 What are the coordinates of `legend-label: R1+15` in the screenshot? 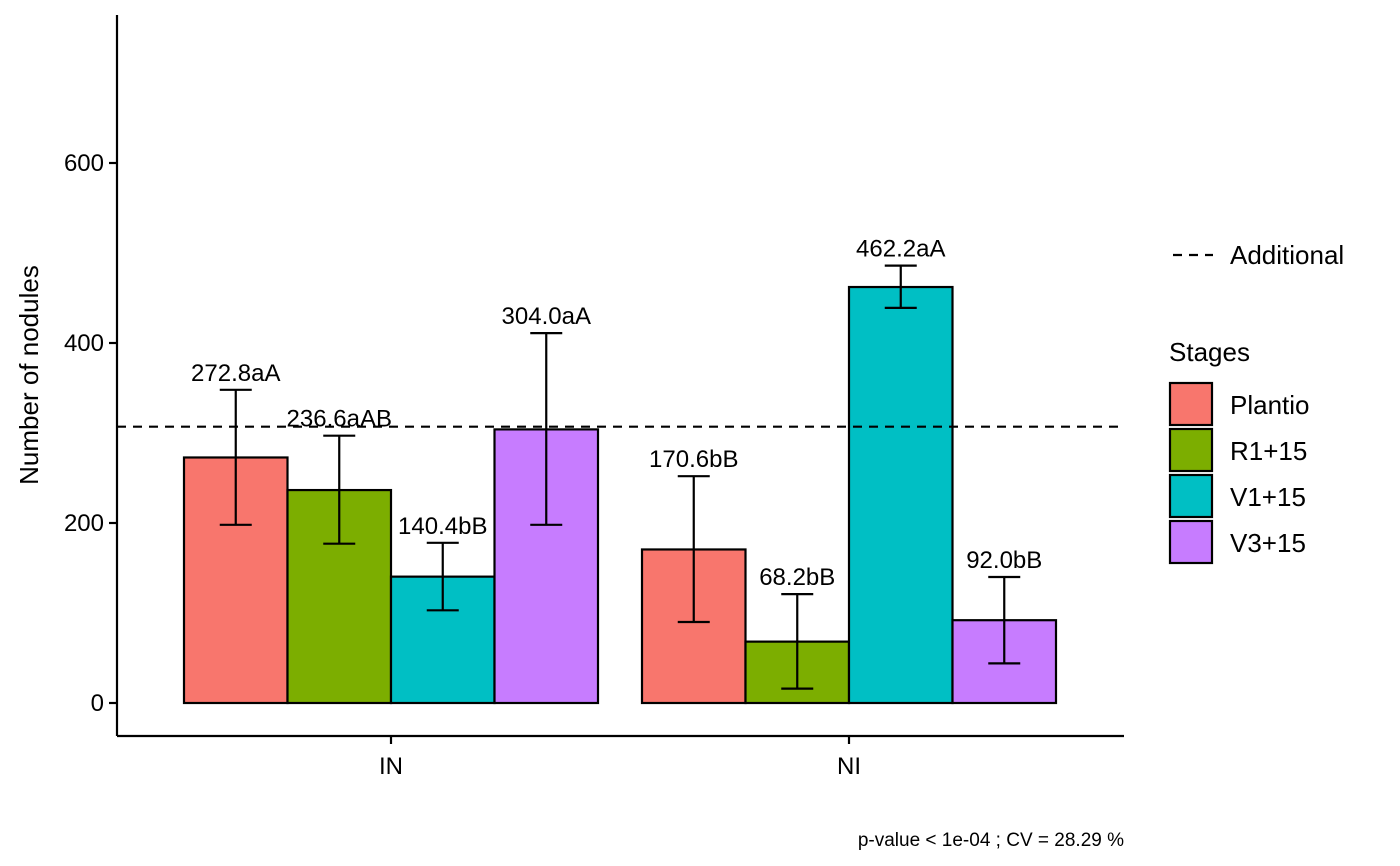 It's located at (1268, 451).